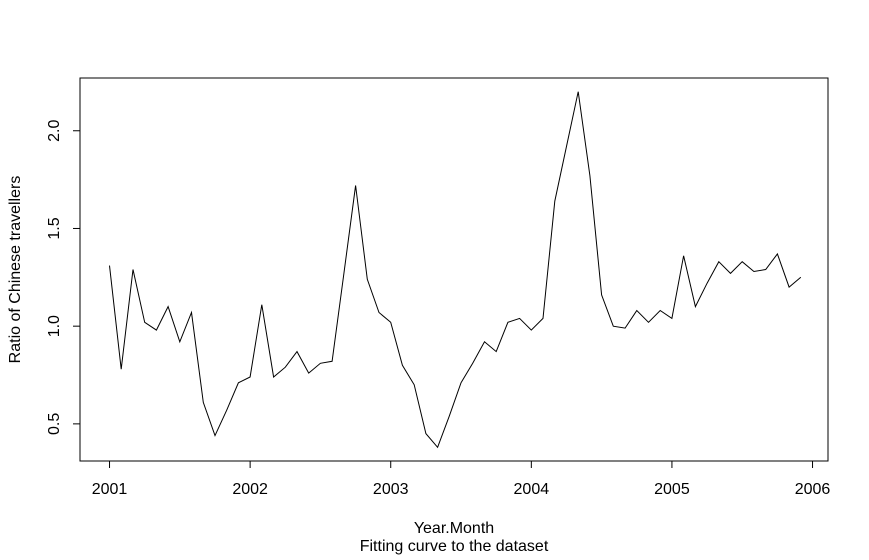  I want to click on y-tick-label: 1.5, so click(54, 228).